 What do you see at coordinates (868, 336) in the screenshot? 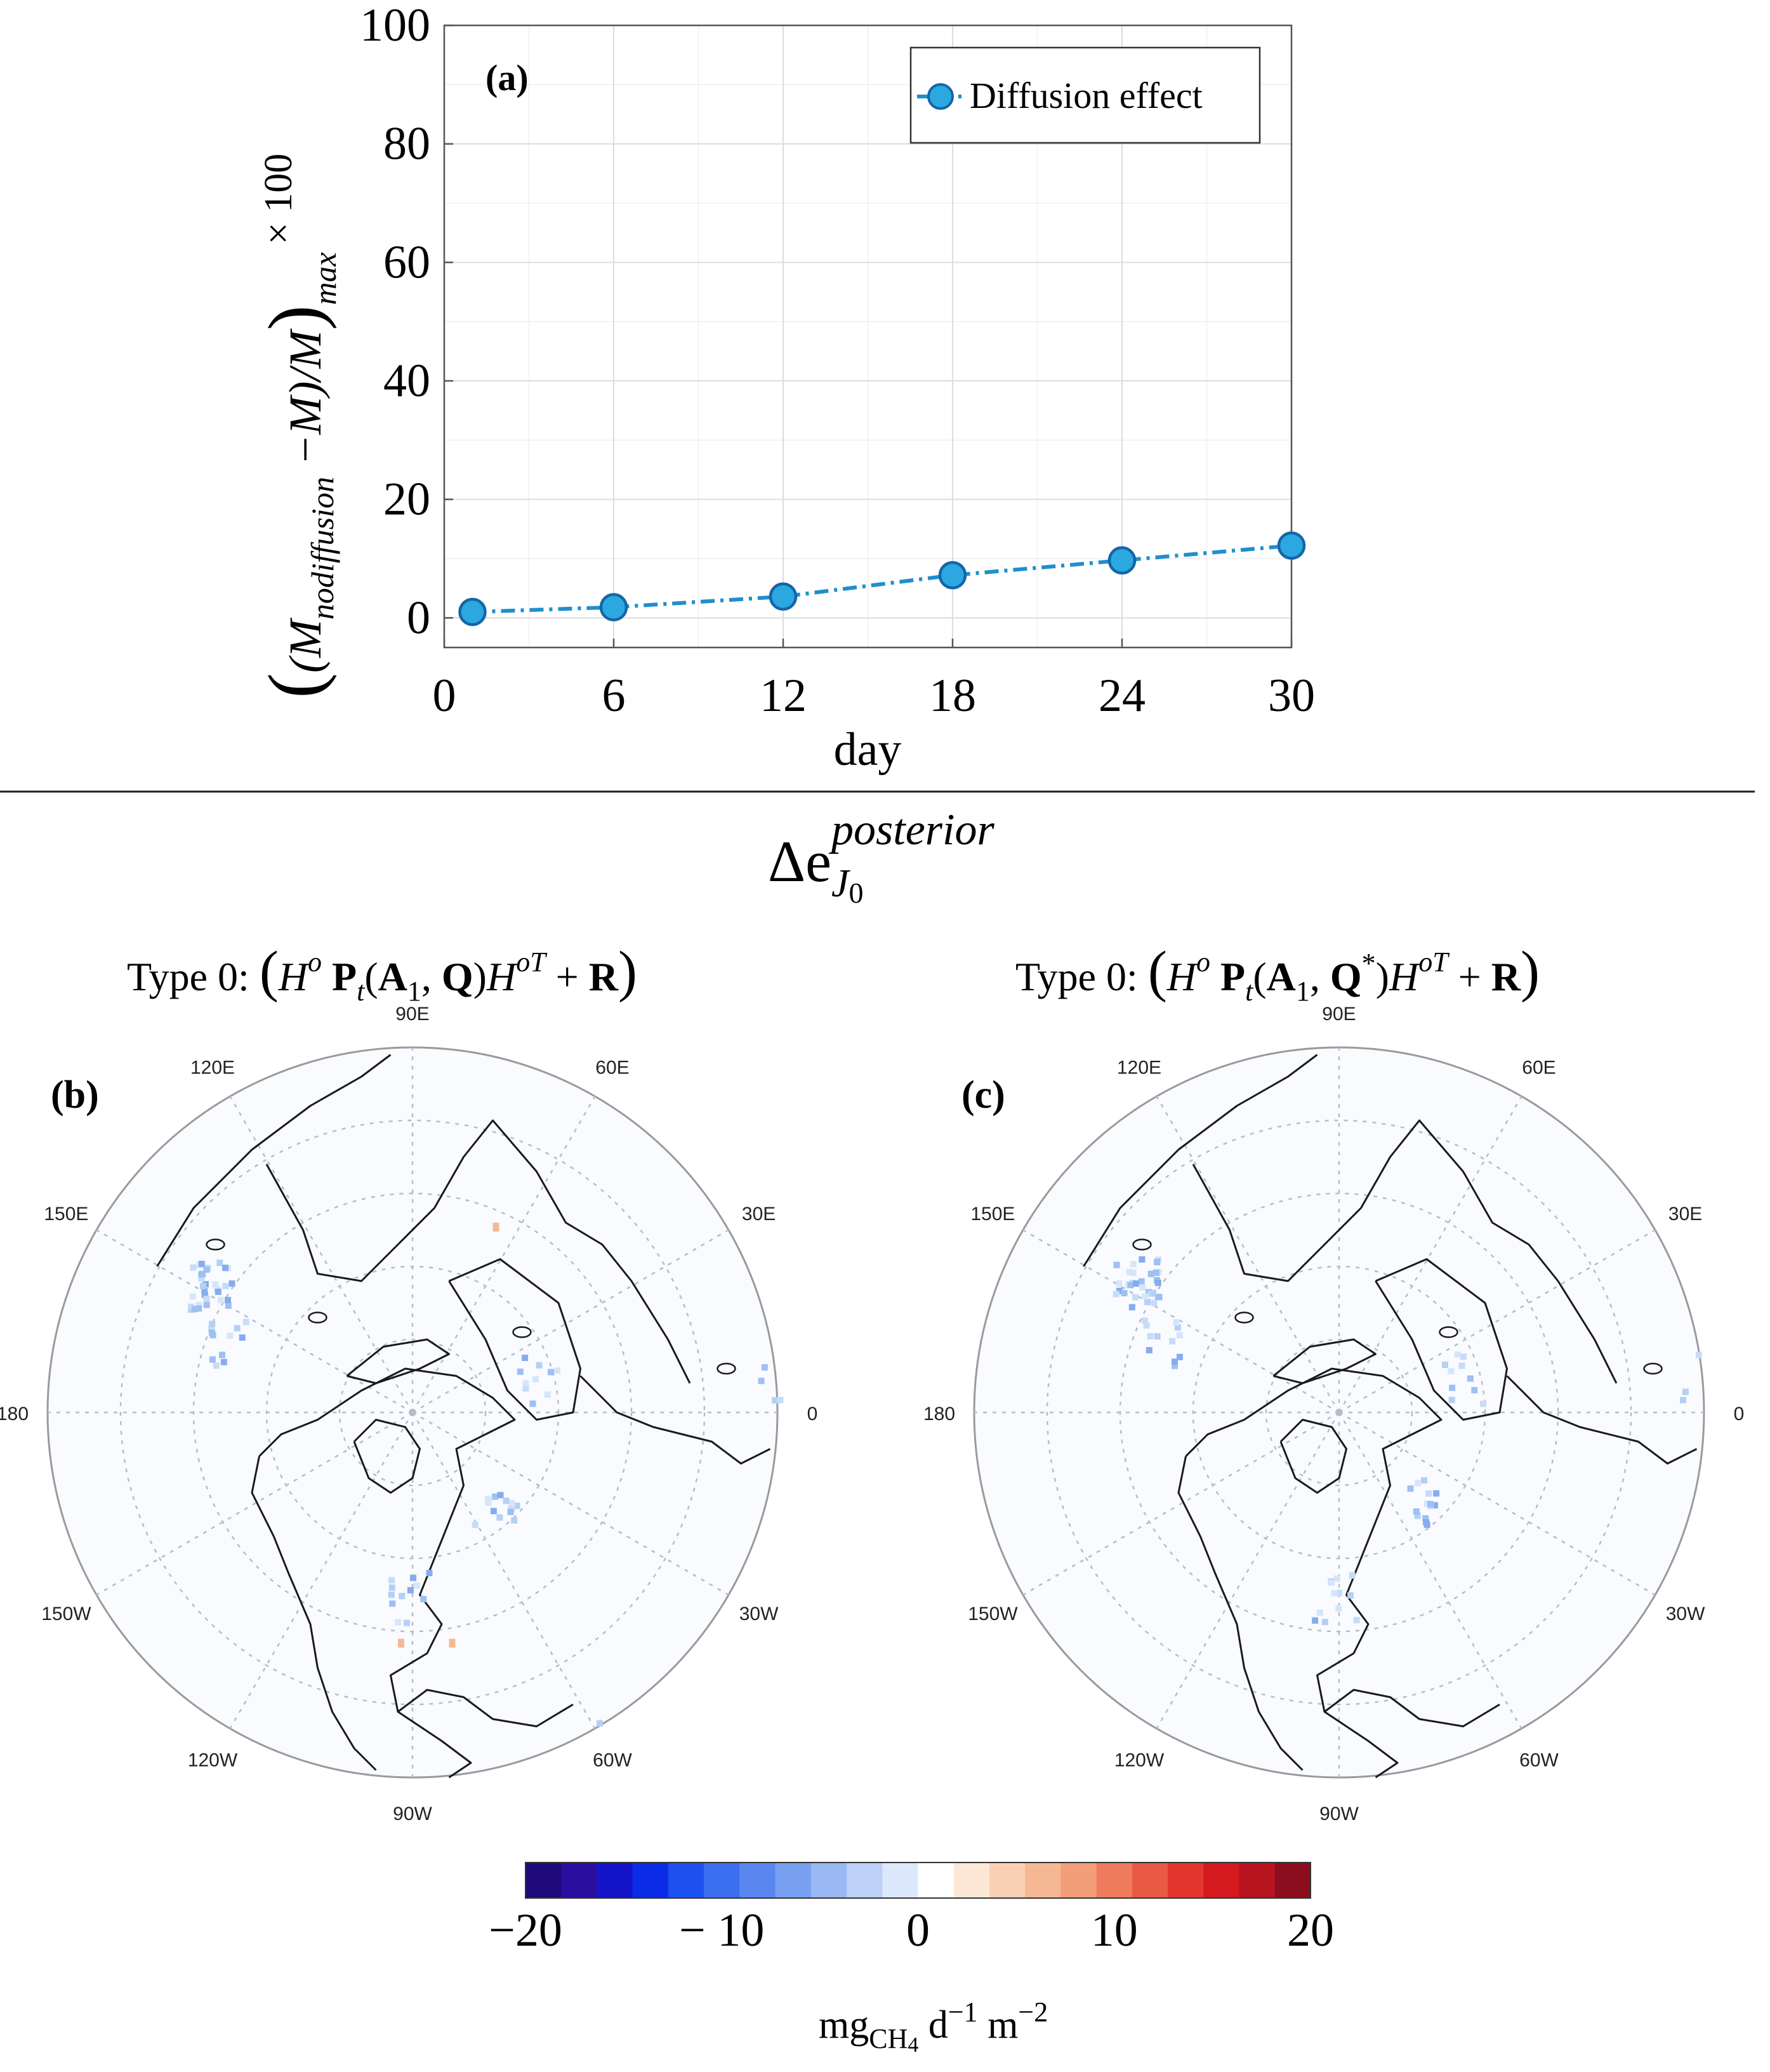
I see `plot-area-frame` at bounding box center [868, 336].